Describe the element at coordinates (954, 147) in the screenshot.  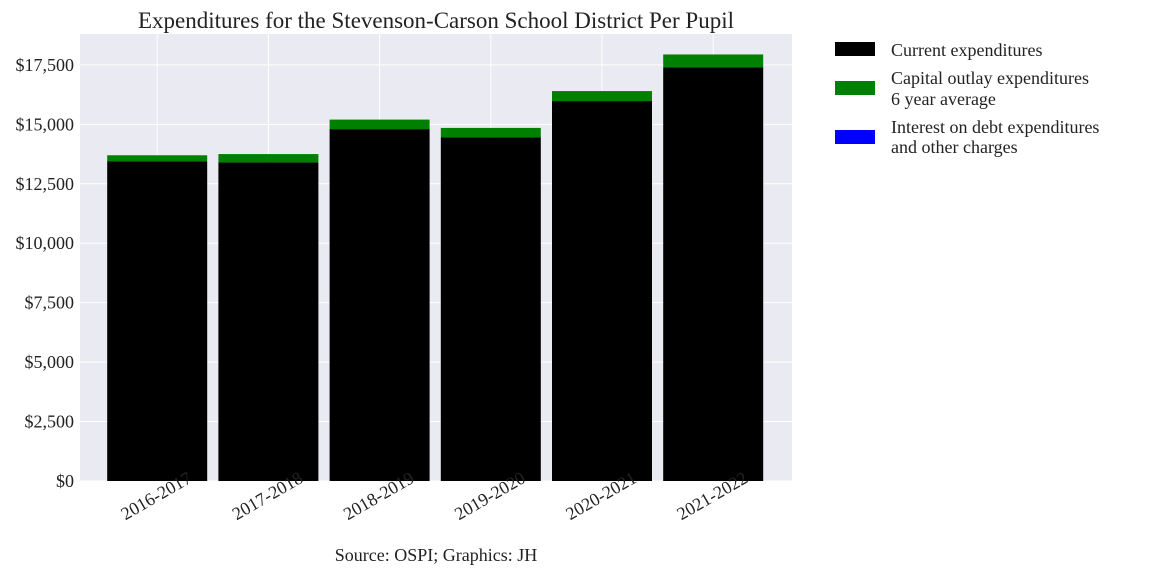
I see `legend-label: and other charges` at that location.